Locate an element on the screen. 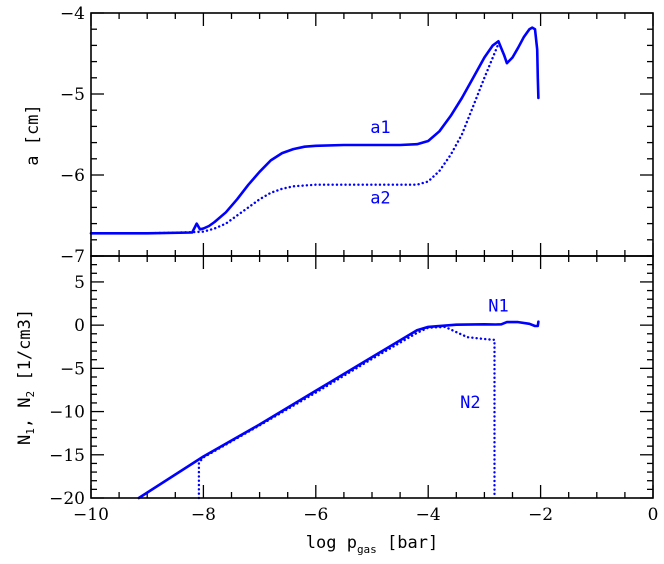  ylabel-sub1: 1 is located at coordinates (30, 431).